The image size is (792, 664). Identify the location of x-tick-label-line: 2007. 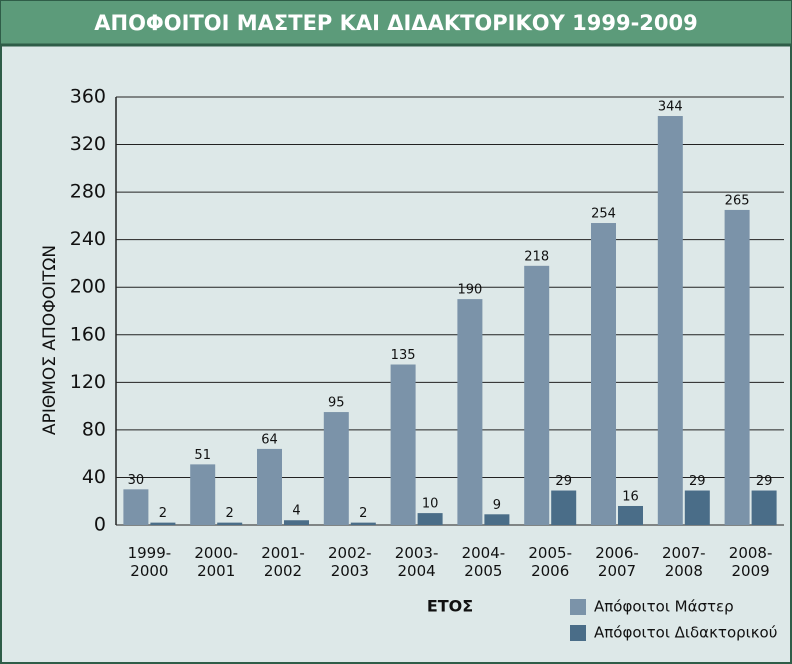
(617, 571).